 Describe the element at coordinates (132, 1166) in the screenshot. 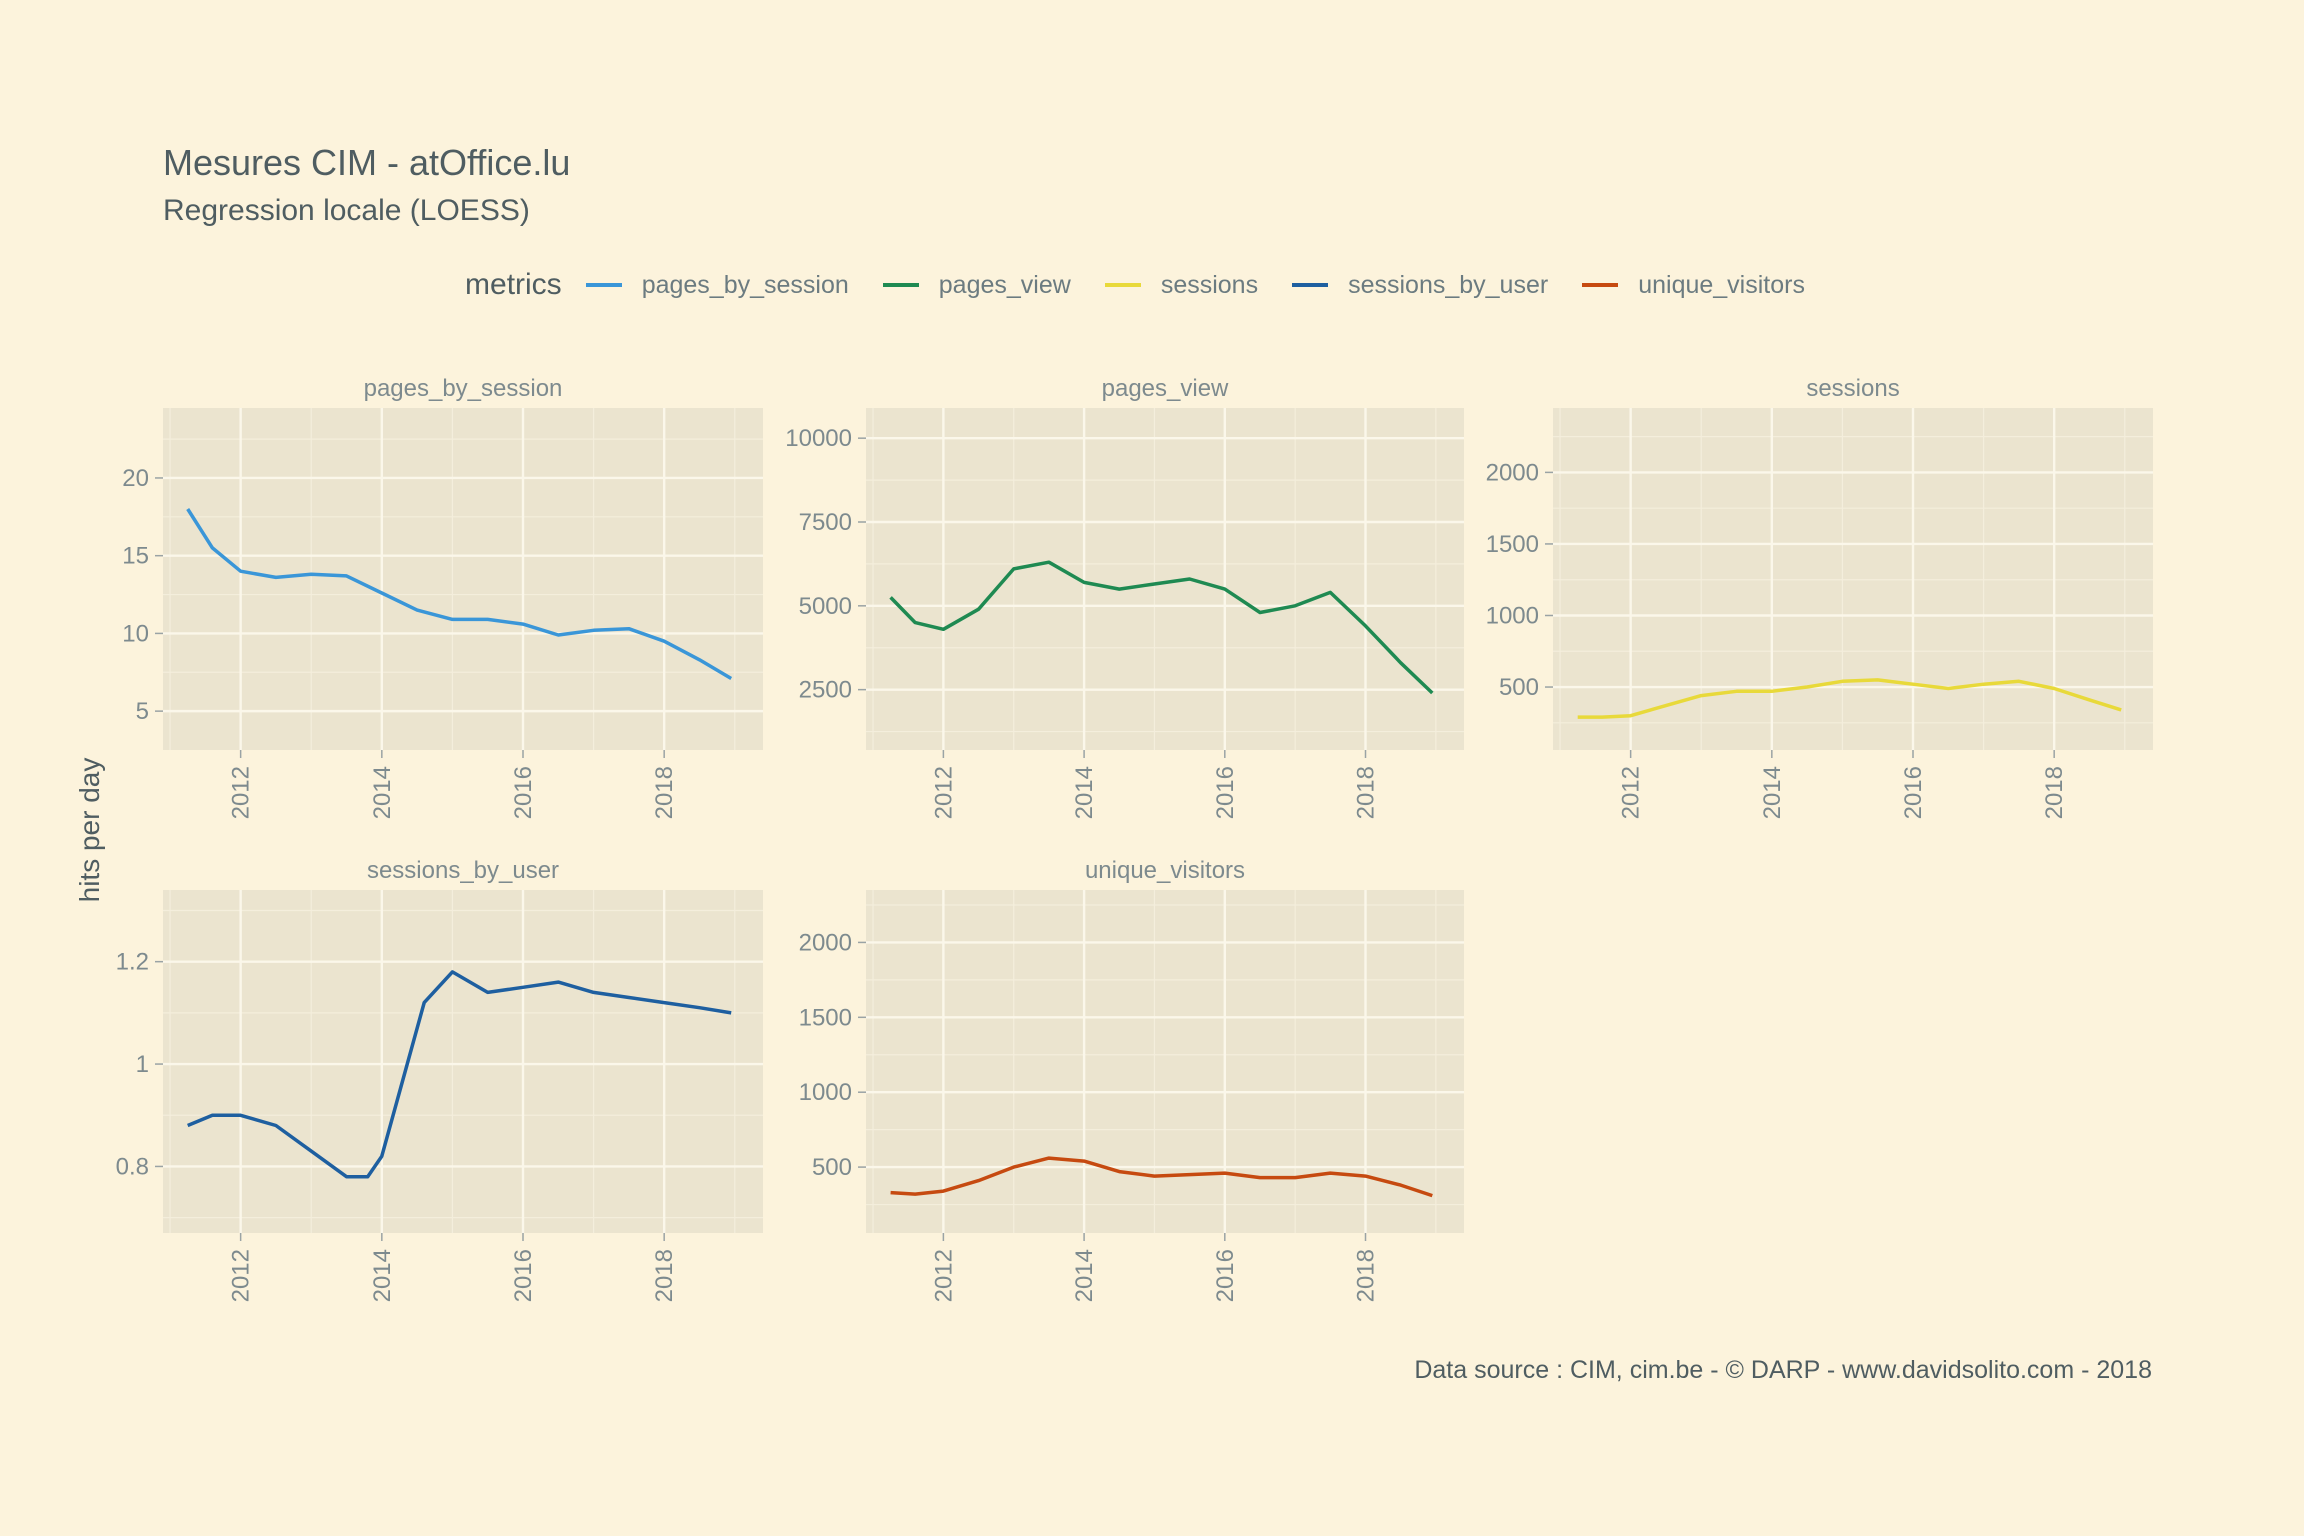

I see `y-tick-label: 0.8` at that location.